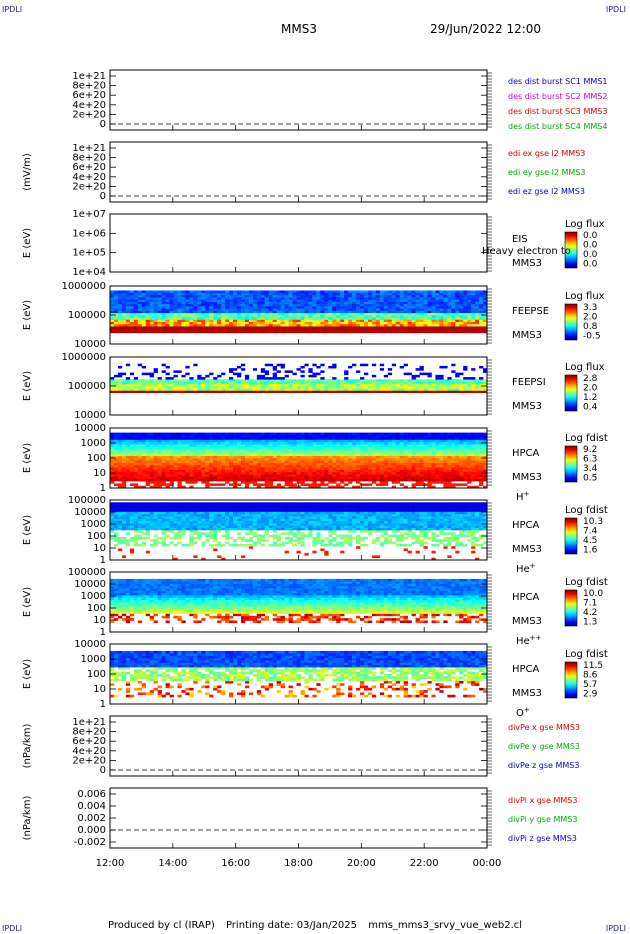  Describe the element at coordinates (586, 438) in the screenshot. I see `colorbar-title: Log fdist` at that location.